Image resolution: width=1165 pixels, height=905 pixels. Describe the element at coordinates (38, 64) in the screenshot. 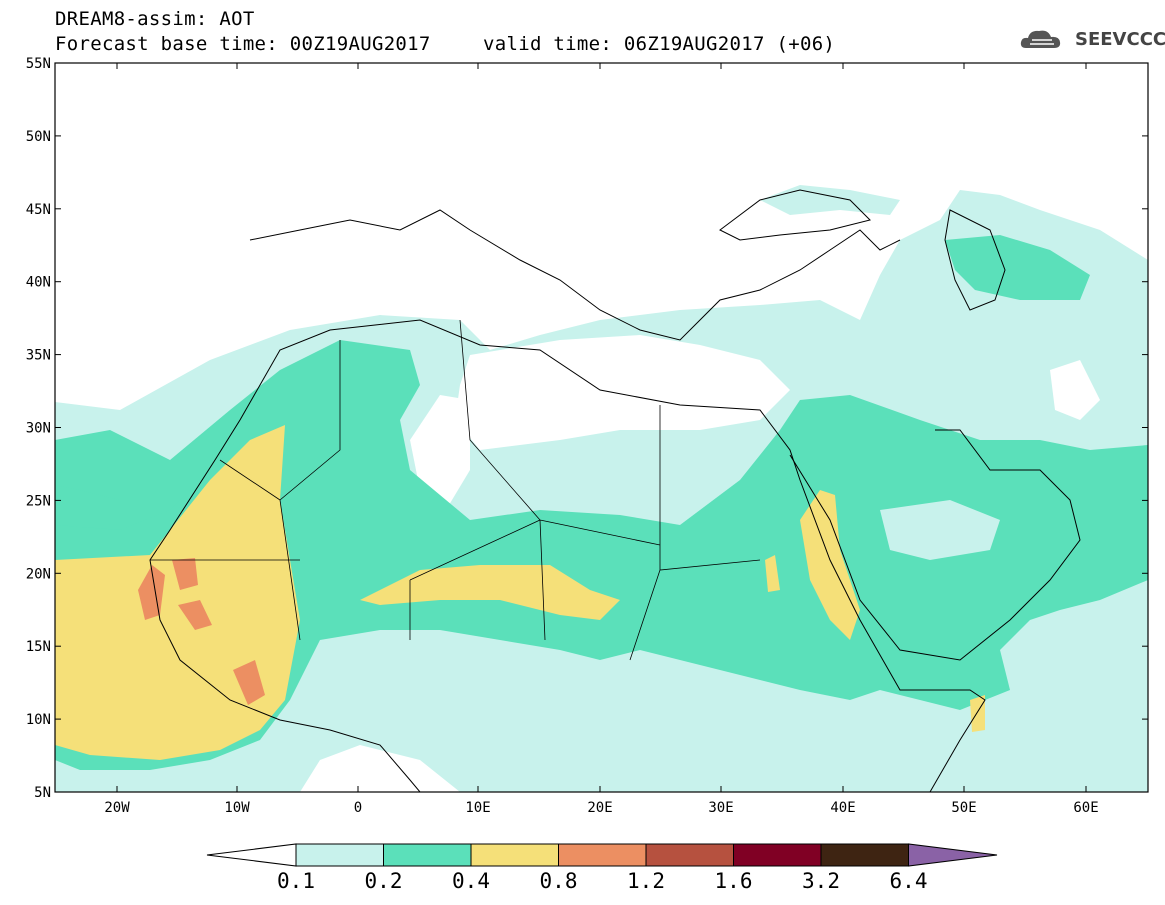

I see `lat-label: 55N` at that location.